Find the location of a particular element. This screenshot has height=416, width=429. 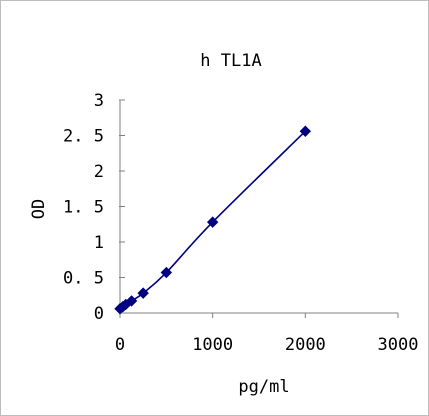

y-tick-label: 2 is located at coordinates (99, 172).